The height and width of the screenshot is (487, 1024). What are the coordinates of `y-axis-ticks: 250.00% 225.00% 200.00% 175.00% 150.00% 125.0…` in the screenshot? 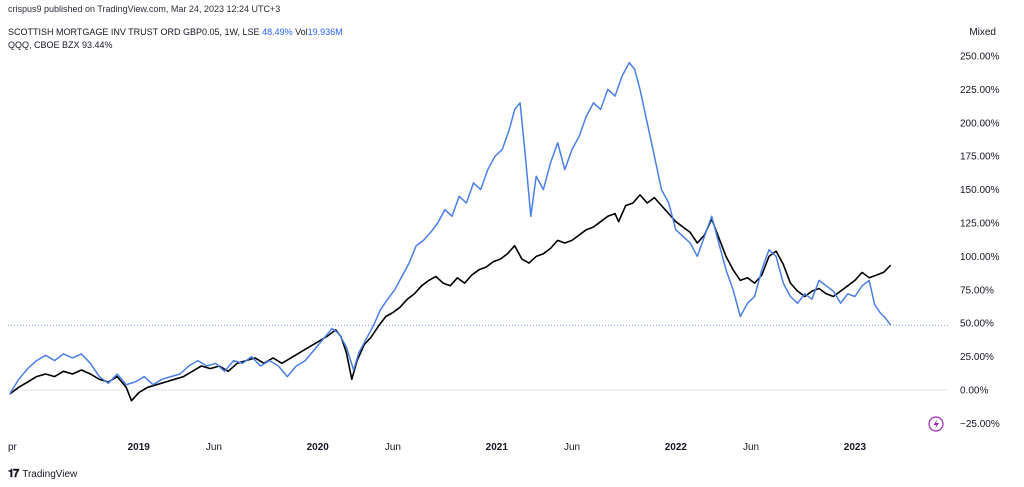 It's located at (980, 241).